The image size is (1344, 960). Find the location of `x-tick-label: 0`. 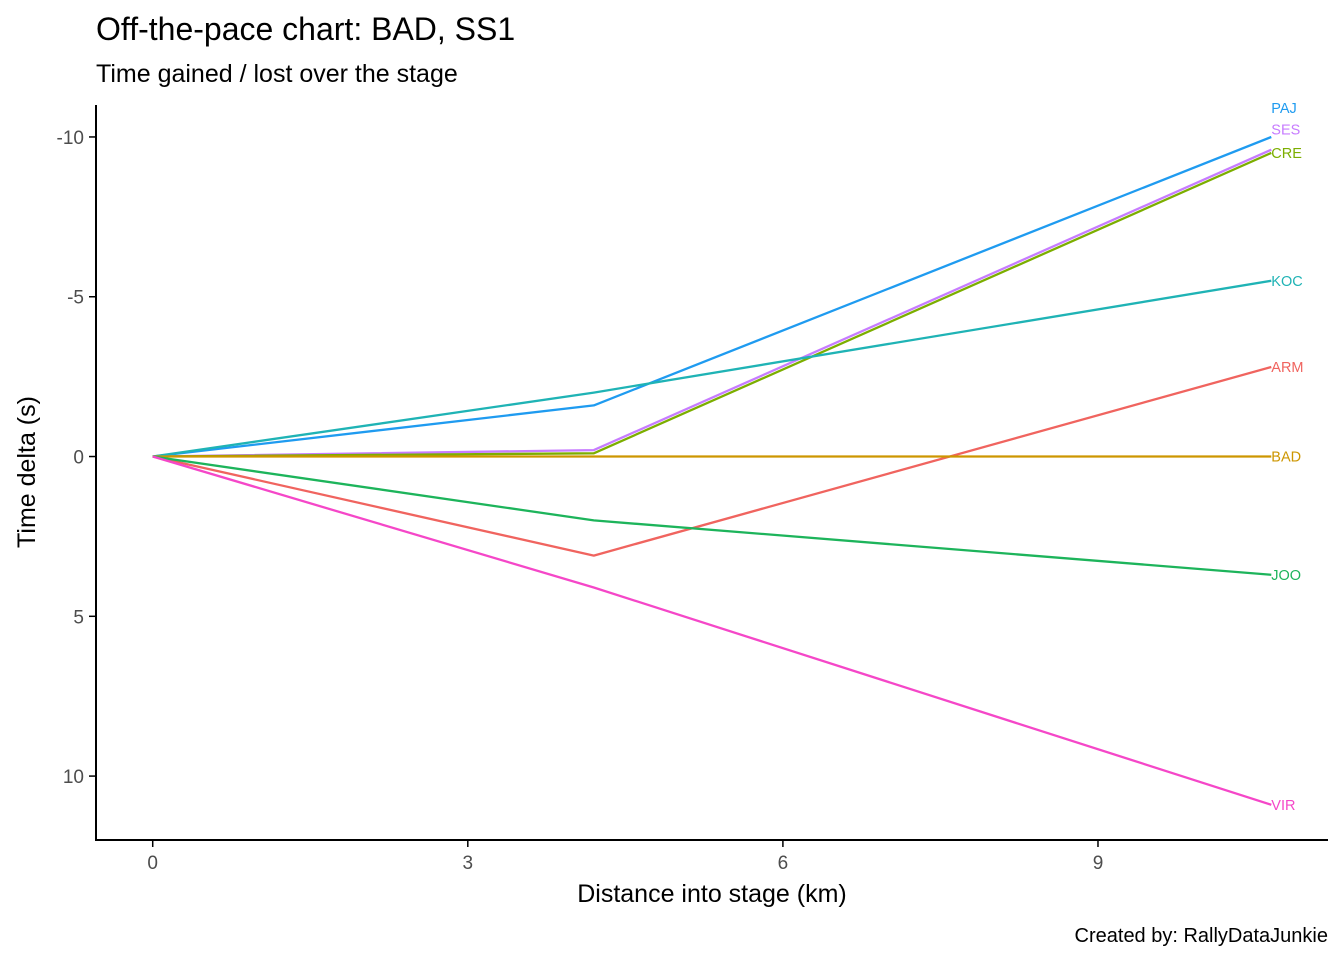

x-tick-label: 0 is located at coordinates (152, 863).